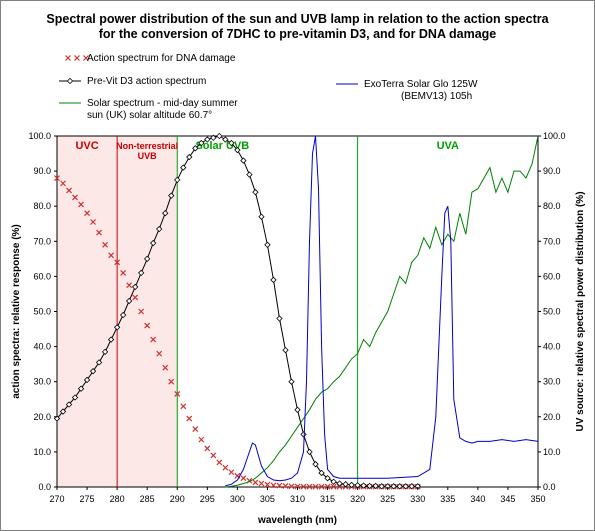 The image size is (595, 531). I want to click on x-tick-label-12: 330, so click(417, 499).